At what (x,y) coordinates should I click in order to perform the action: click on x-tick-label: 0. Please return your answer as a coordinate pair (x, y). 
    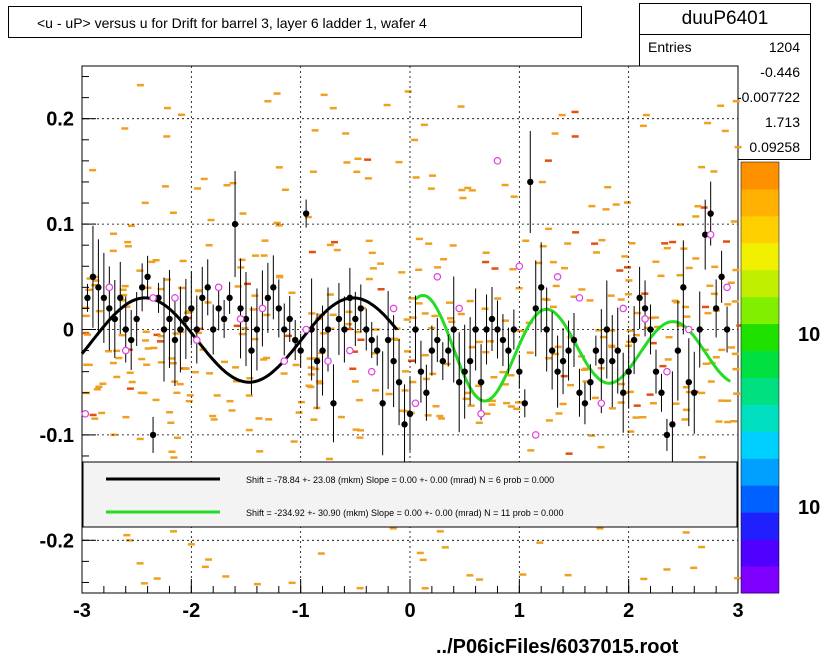
    Looking at the image, I should click on (409, 611).